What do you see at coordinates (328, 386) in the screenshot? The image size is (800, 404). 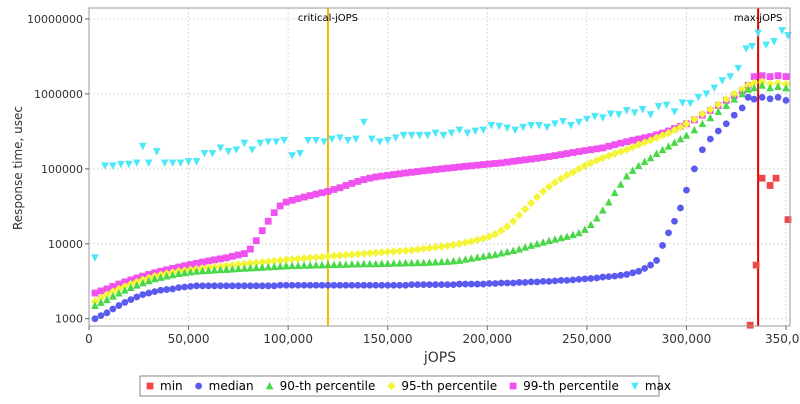 I see `legend-label: 90-th percentile` at bounding box center [328, 386].